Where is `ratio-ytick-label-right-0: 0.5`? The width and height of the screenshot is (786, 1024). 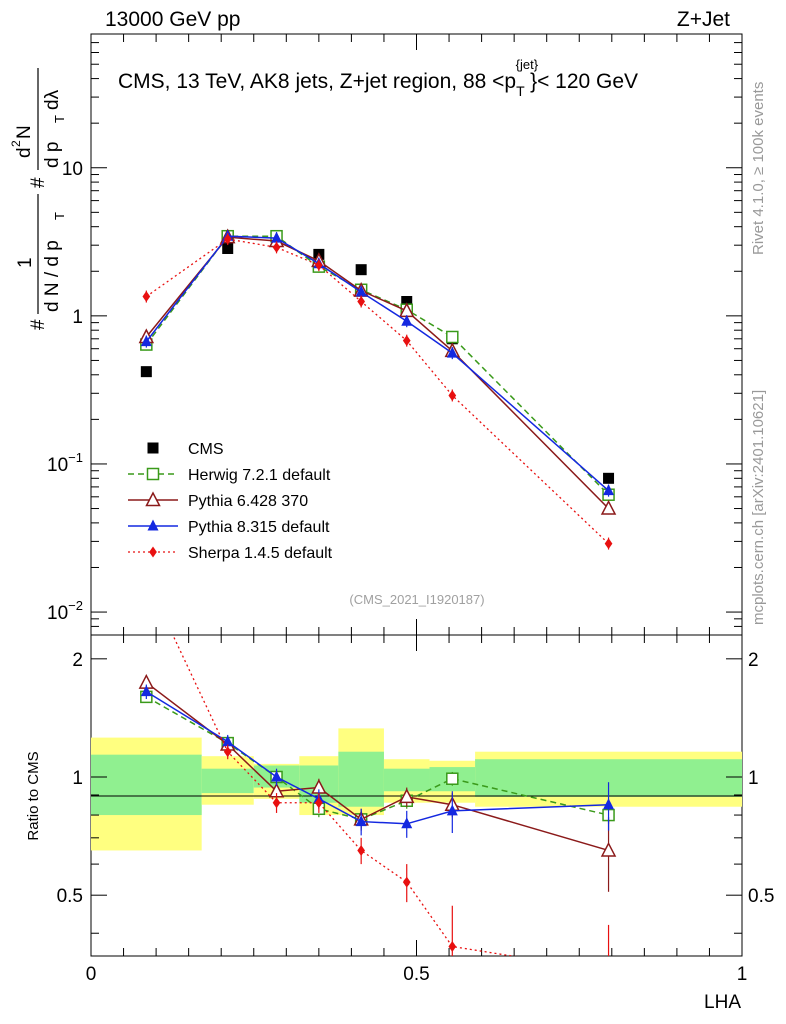 ratio-ytick-label-right-0: 0.5 is located at coordinates (761, 896).